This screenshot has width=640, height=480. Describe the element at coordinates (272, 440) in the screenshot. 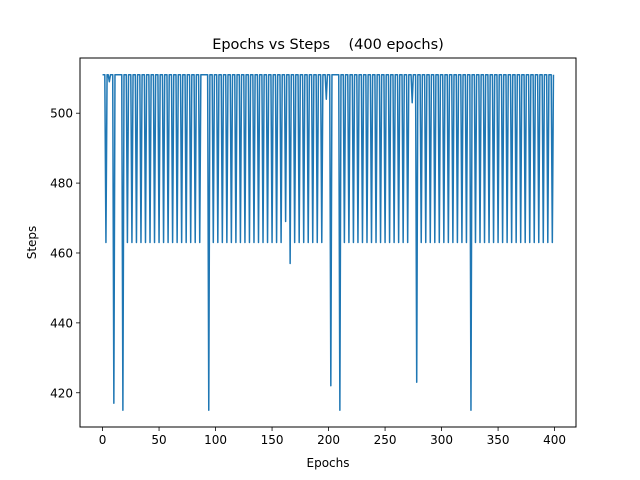

I see `x-tick-label: 150` at that location.